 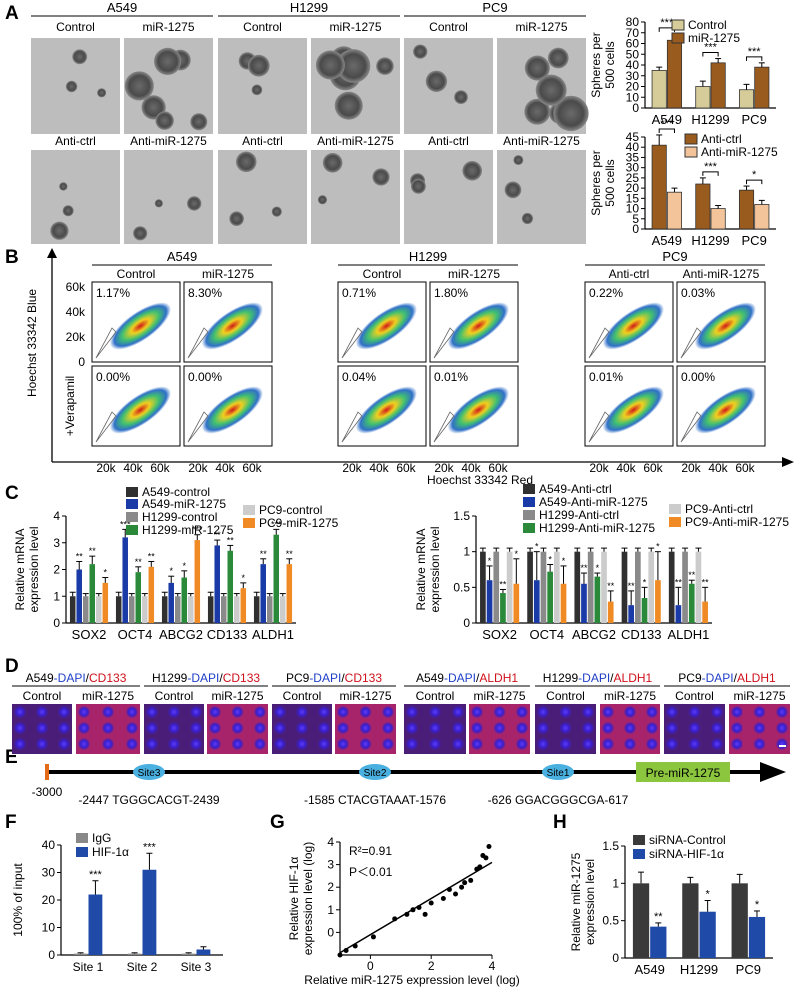 I want to click on panel-a-condition-label: Anti-miR-1275, so click(x=168, y=141).